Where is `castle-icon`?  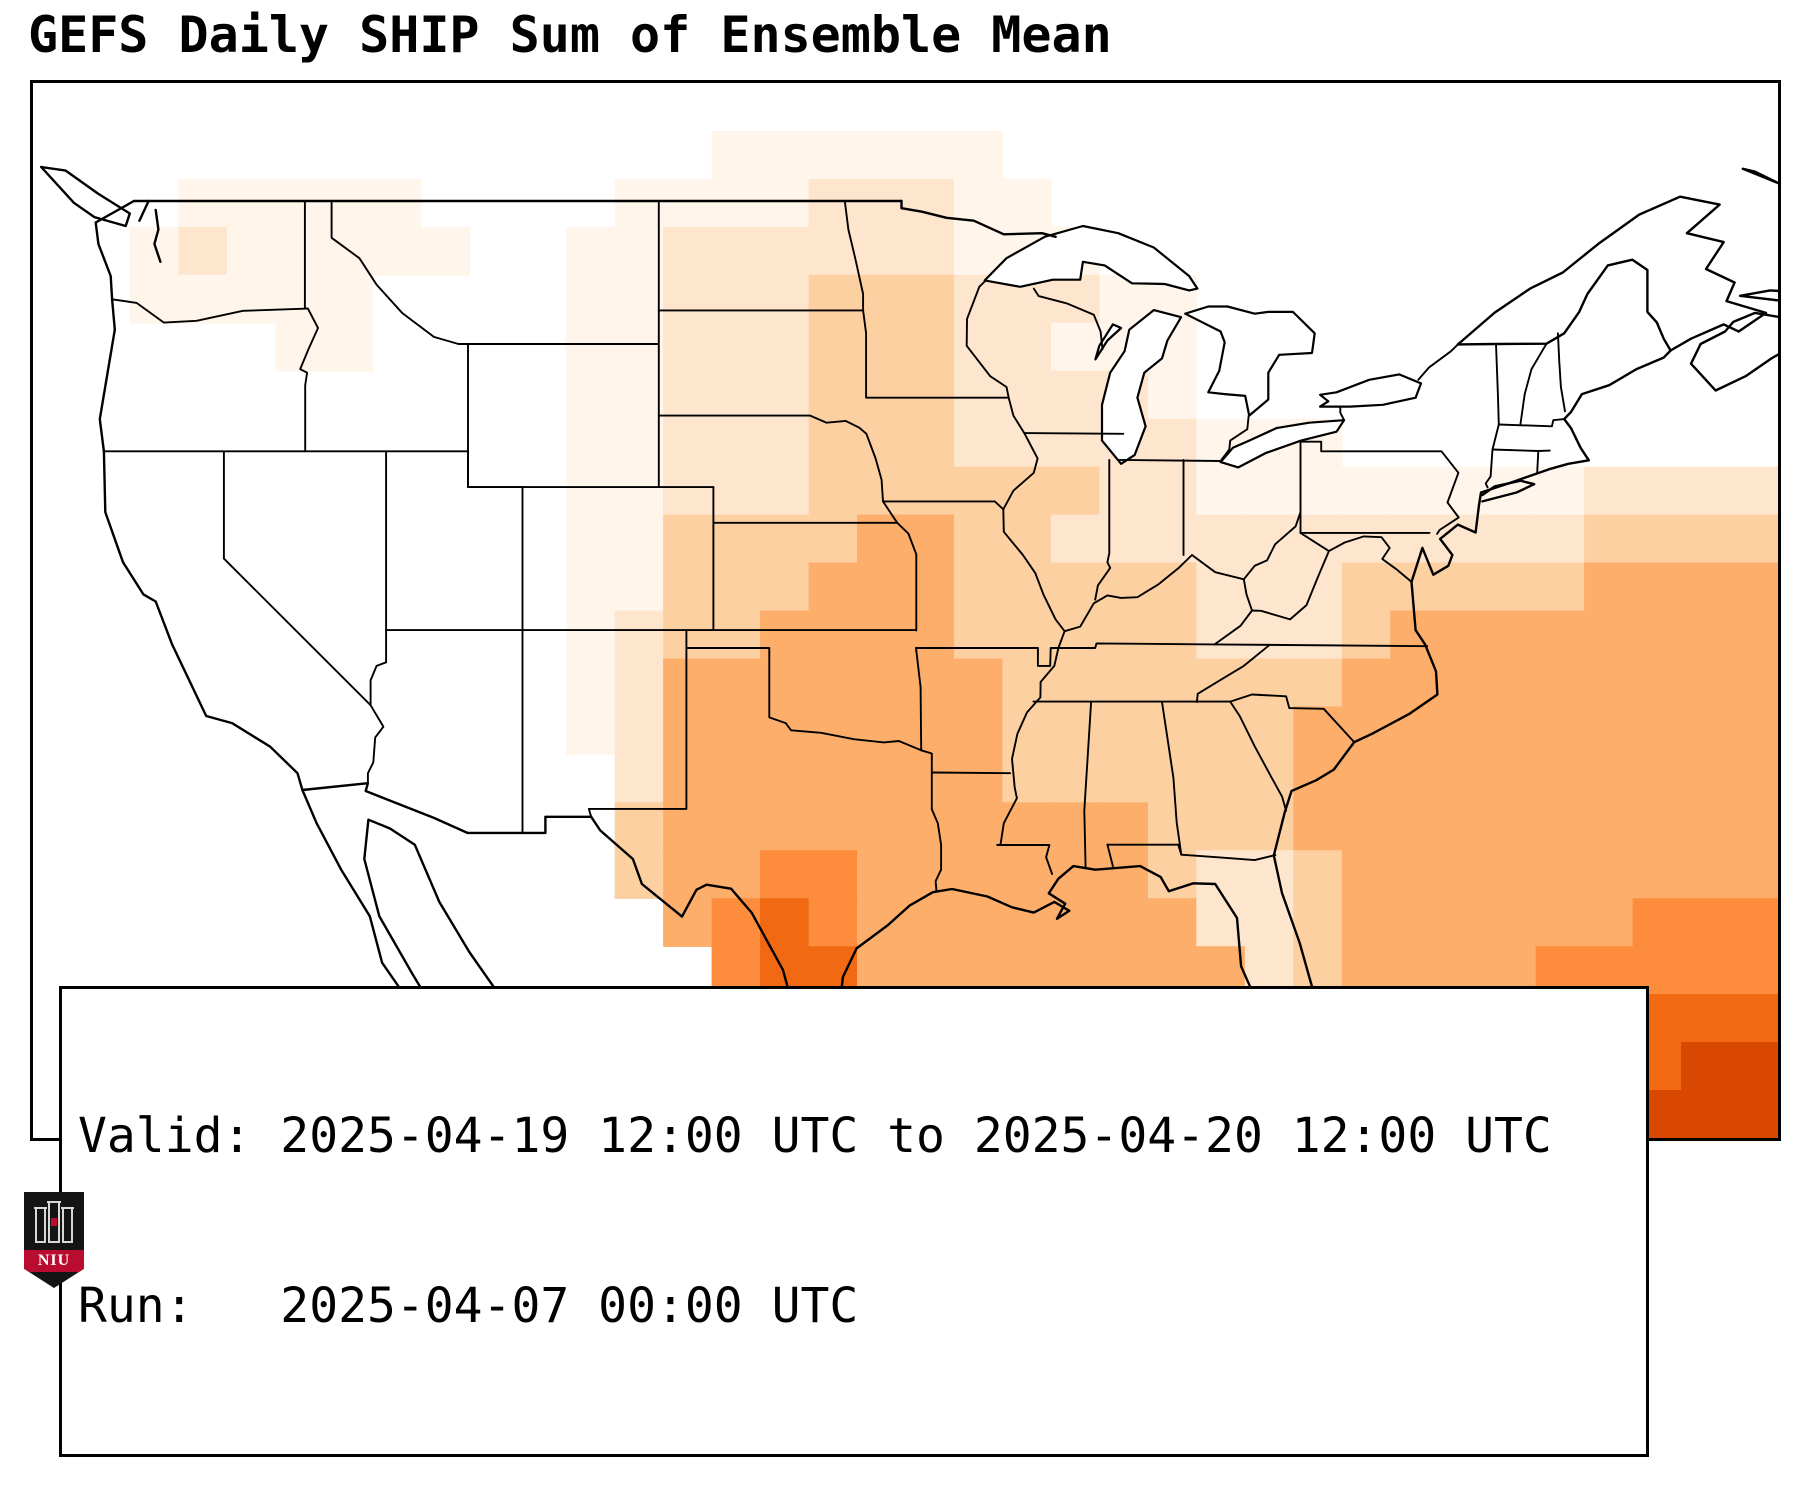
castle-icon is located at coordinates (54, 1222).